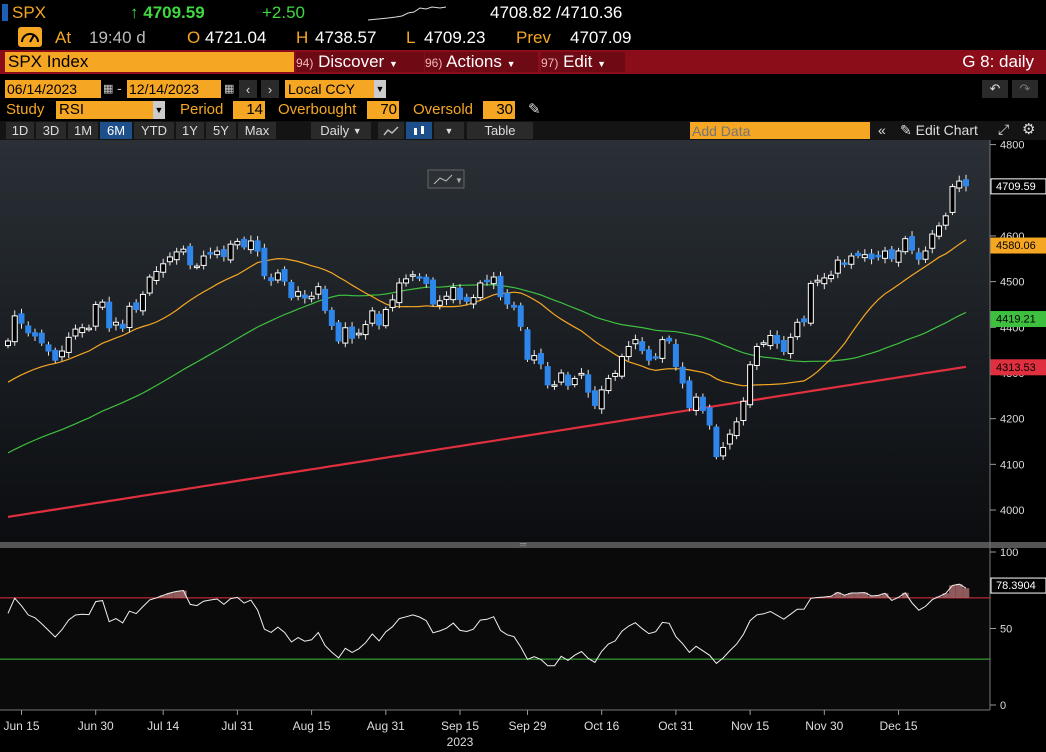 Image resolution: width=1046 pixels, height=752 pixels. What do you see at coordinates (383, 110) in the screenshot?
I see `overbought-input: 70` at bounding box center [383, 110].